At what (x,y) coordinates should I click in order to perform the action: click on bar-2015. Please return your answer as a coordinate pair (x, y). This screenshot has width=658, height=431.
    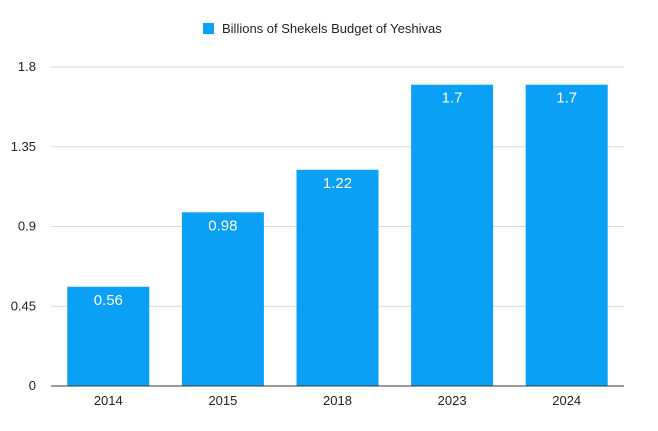
    Looking at the image, I should click on (222, 299).